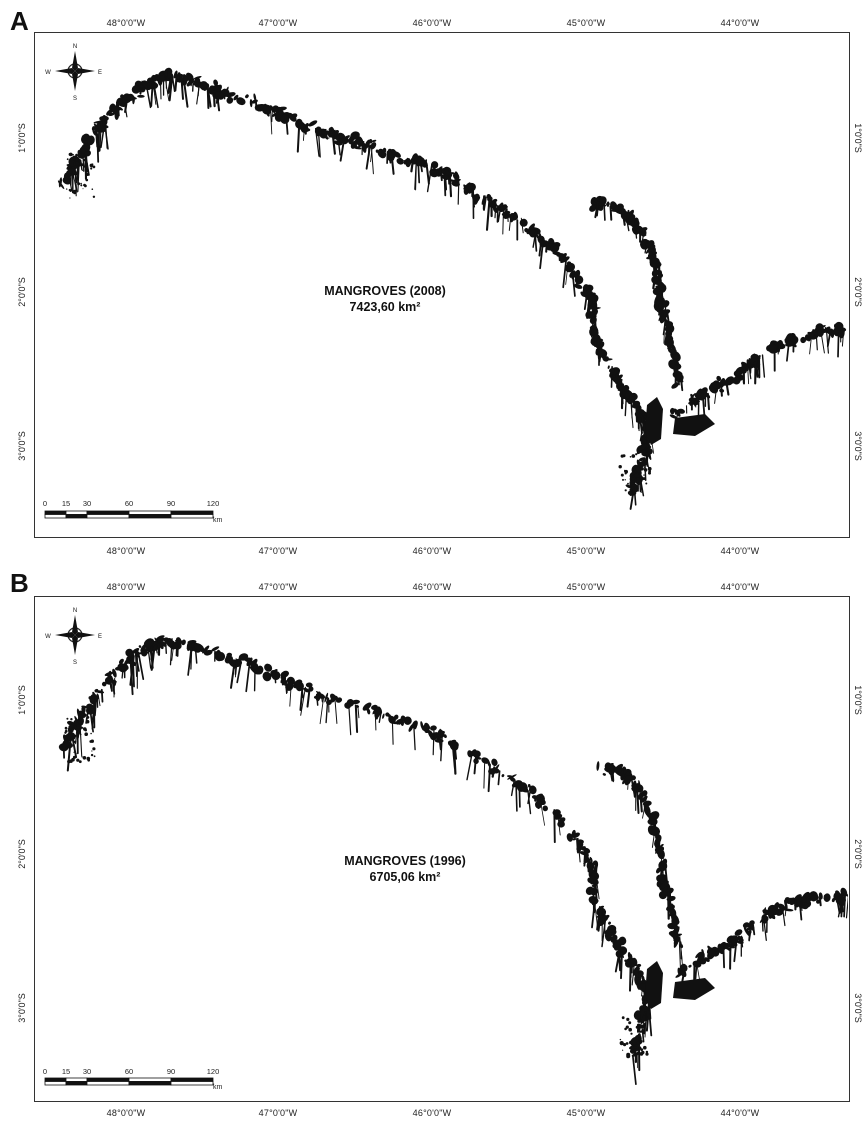 Image resolution: width=867 pixels, height=1121 pixels. Describe the element at coordinates (405, 869) in the screenshot. I see `map-annotation: MANGROVES (1996) 6705,06 km²` at that location.